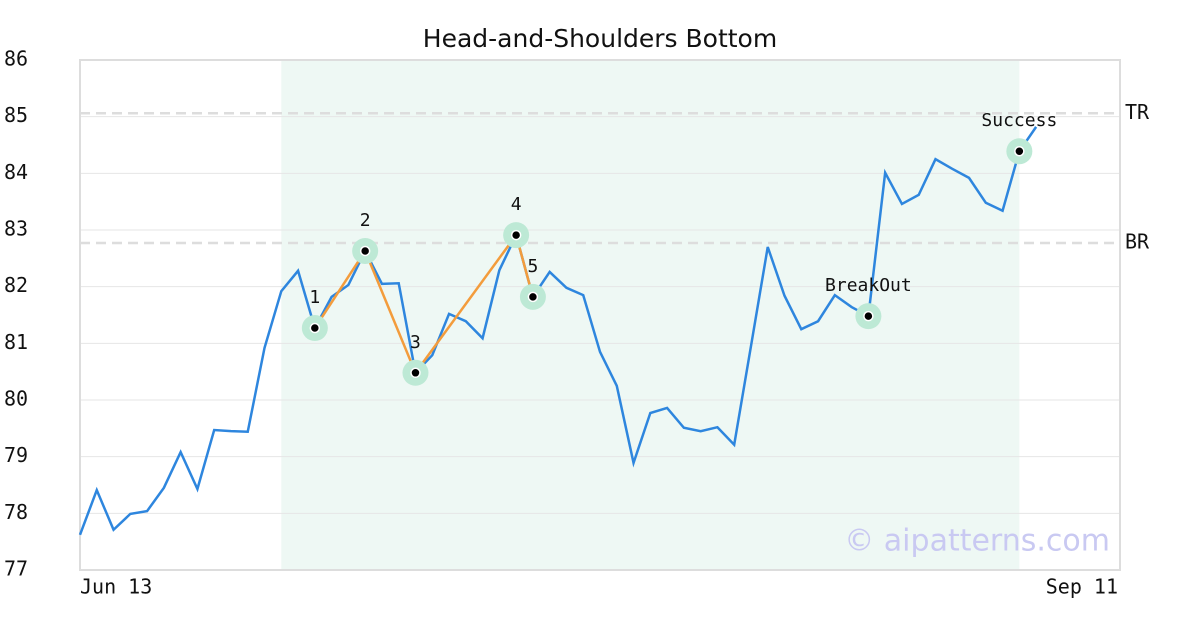  I want to click on level-label: BR, so click(1137, 242).